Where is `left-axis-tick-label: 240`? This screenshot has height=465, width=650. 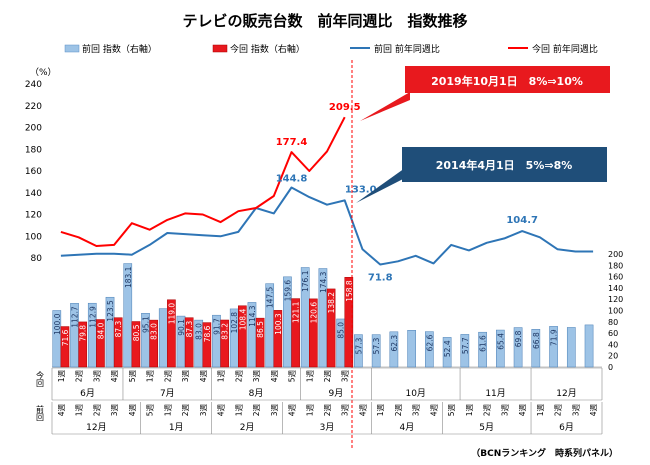 left-axis-tick-label: 240 is located at coordinates (33, 85).